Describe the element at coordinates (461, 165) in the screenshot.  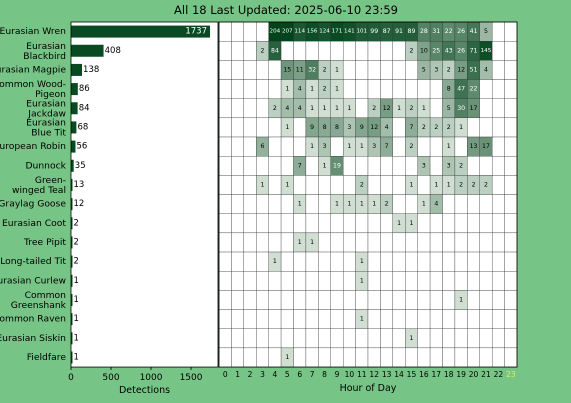
I see `heatmap-cell-value: 2` at that location.